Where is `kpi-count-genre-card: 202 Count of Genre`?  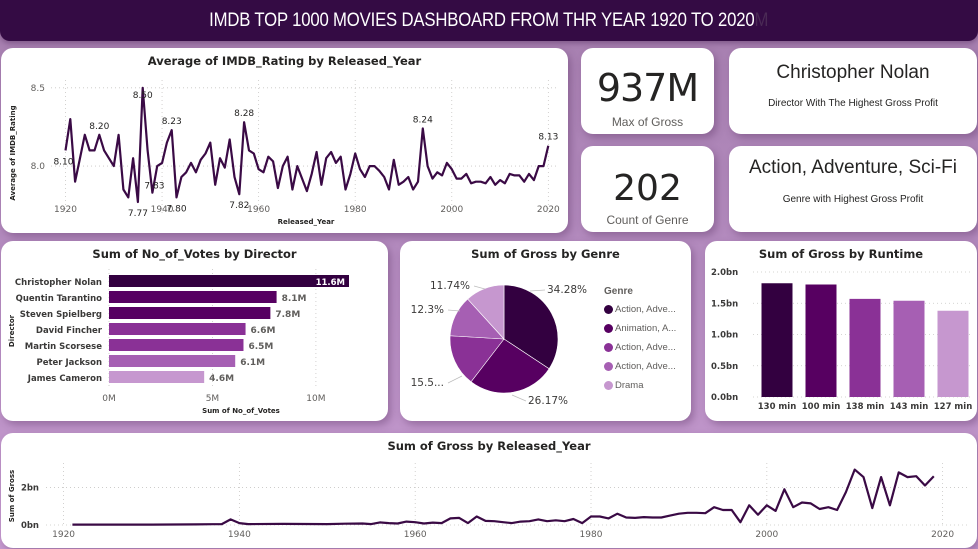 kpi-count-genre-card: 202 Count of Genre is located at coordinates (647, 189).